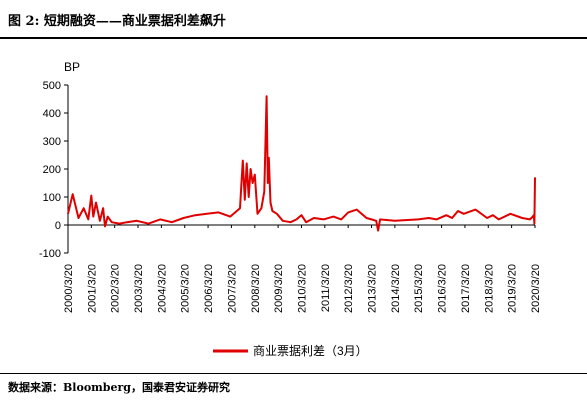 This screenshot has width=587, height=404. I want to click on y-tick-label: 0, so click(58, 226).